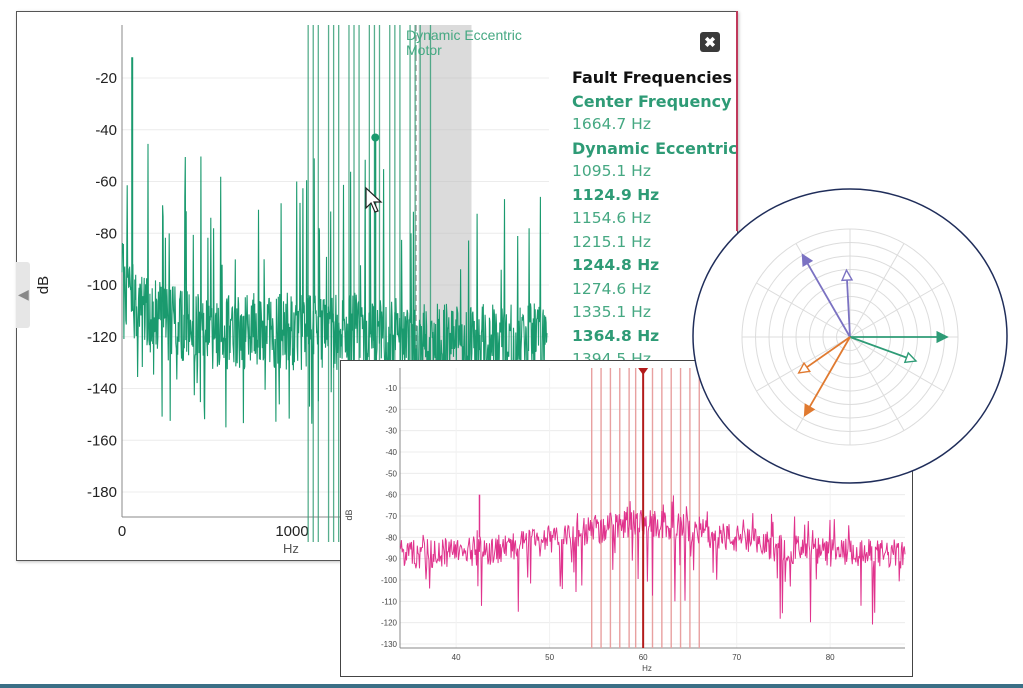  What do you see at coordinates (655, 148) in the screenshot?
I see `fault-group-label: Dynamic Eccentric` at bounding box center [655, 148].